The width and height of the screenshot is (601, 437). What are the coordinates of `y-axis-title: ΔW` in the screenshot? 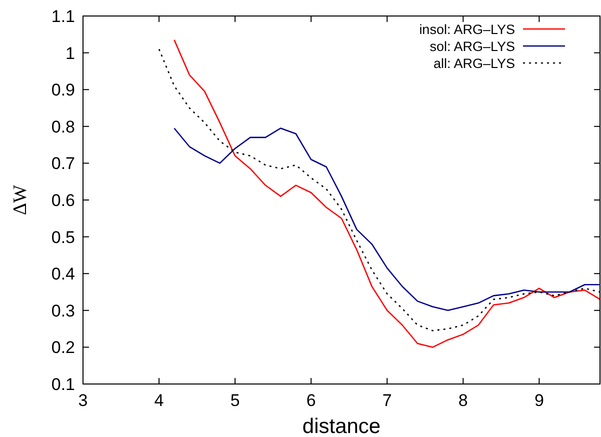 It's located at (20, 200).